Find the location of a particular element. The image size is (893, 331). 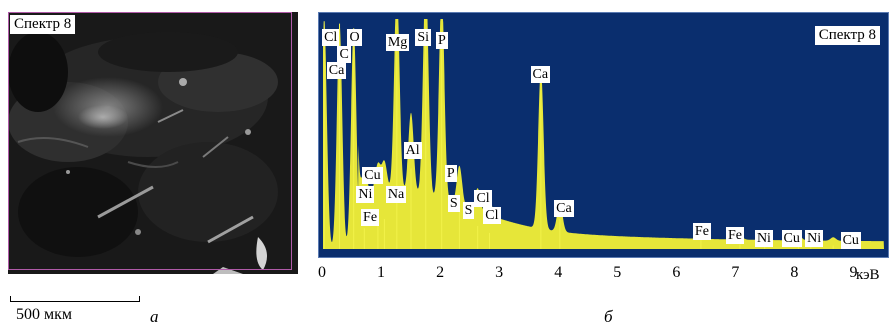

peak-label: O is located at coordinates (354, 38).